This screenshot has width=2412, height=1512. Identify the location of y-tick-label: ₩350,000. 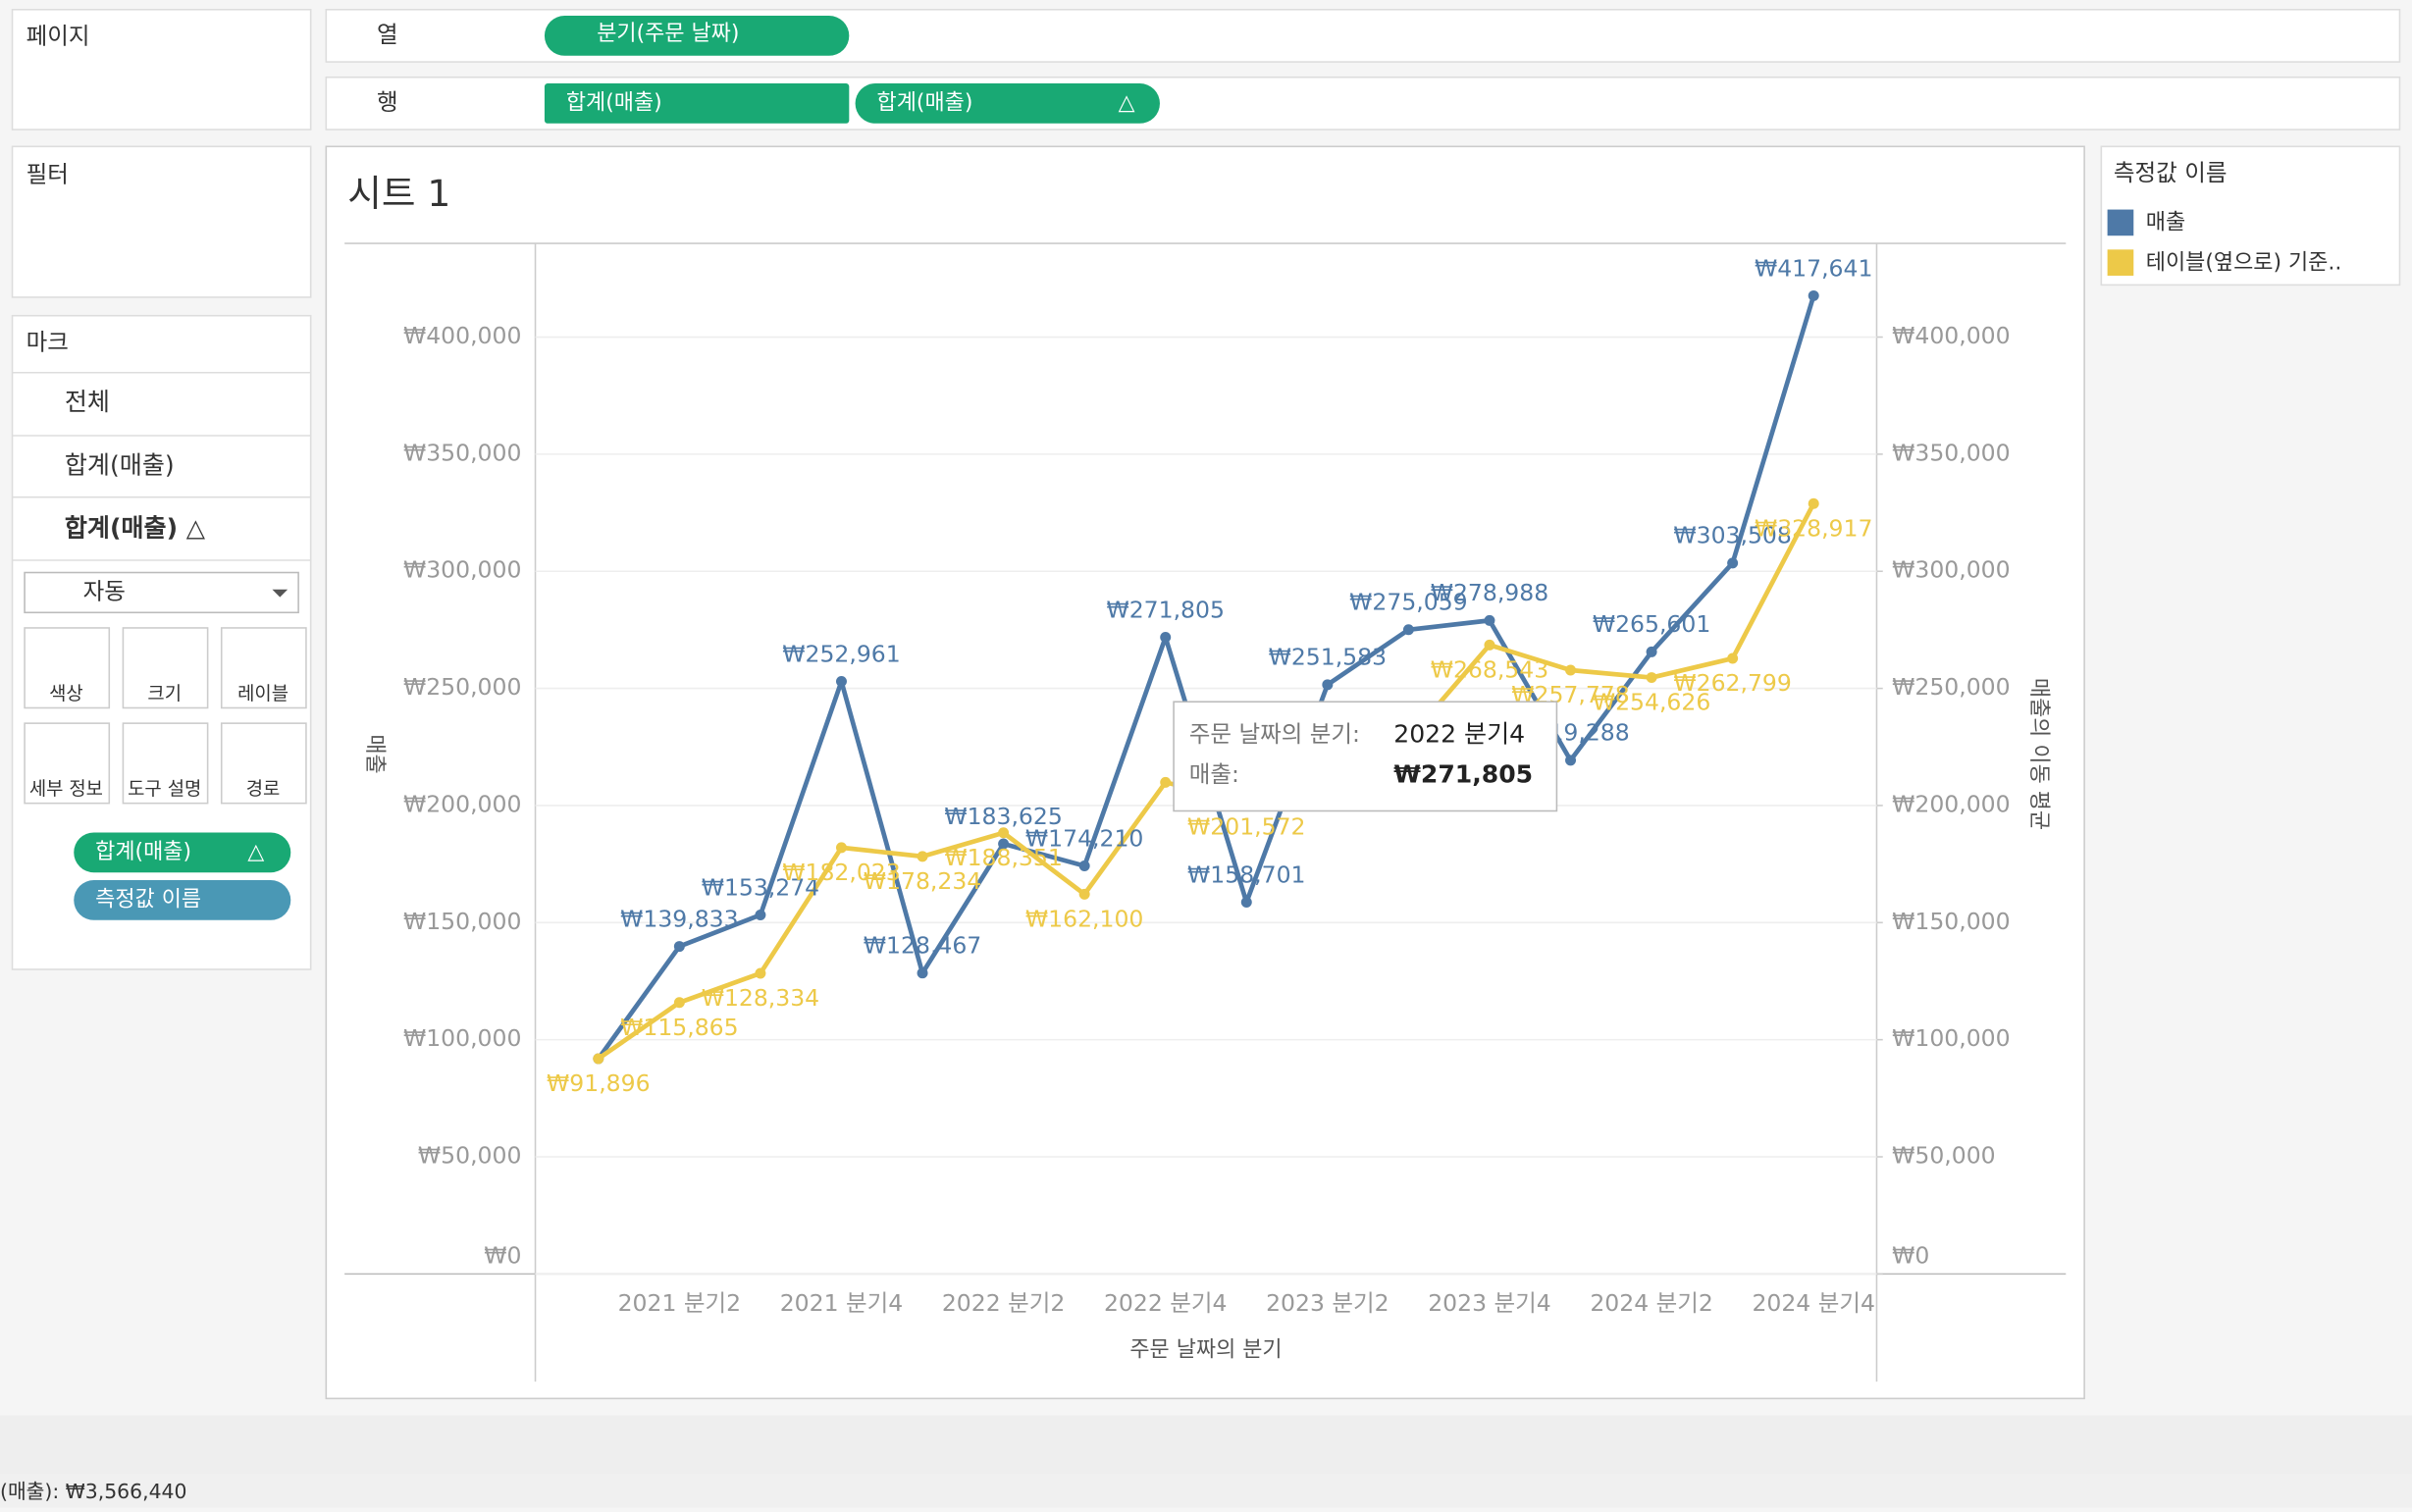
(462, 453).